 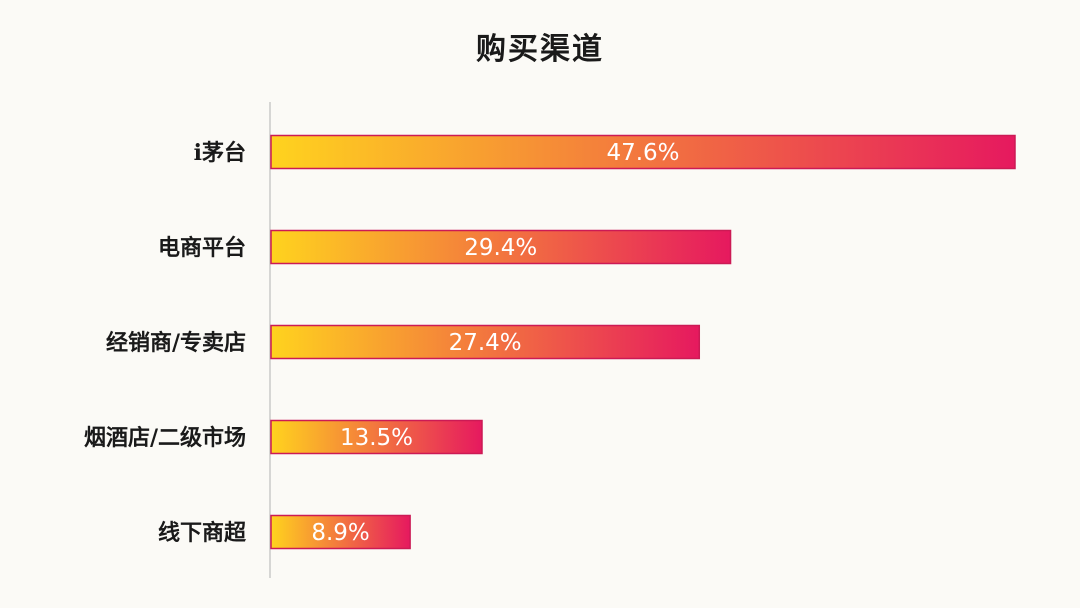 I want to click on category-label: 电商平台, so click(x=202, y=248).